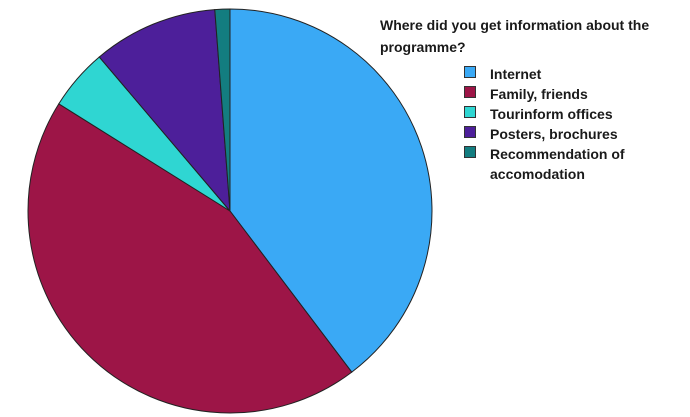 This screenshot has height=417, width=690. I want to click on pie-slice-posters-brochures, so click(164, 111).